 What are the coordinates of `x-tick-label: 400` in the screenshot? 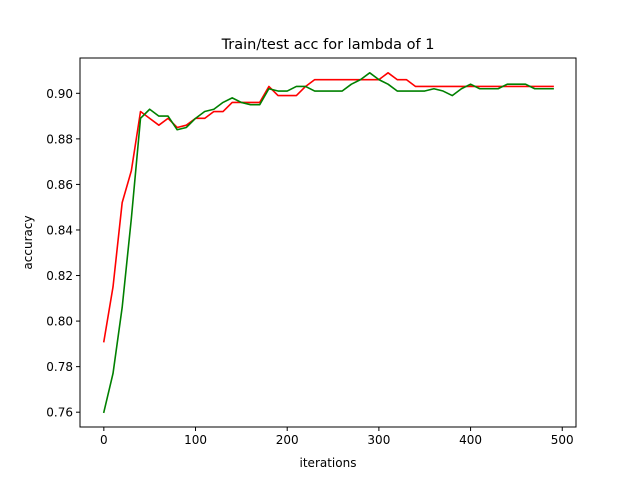 It's located at (470, 440).